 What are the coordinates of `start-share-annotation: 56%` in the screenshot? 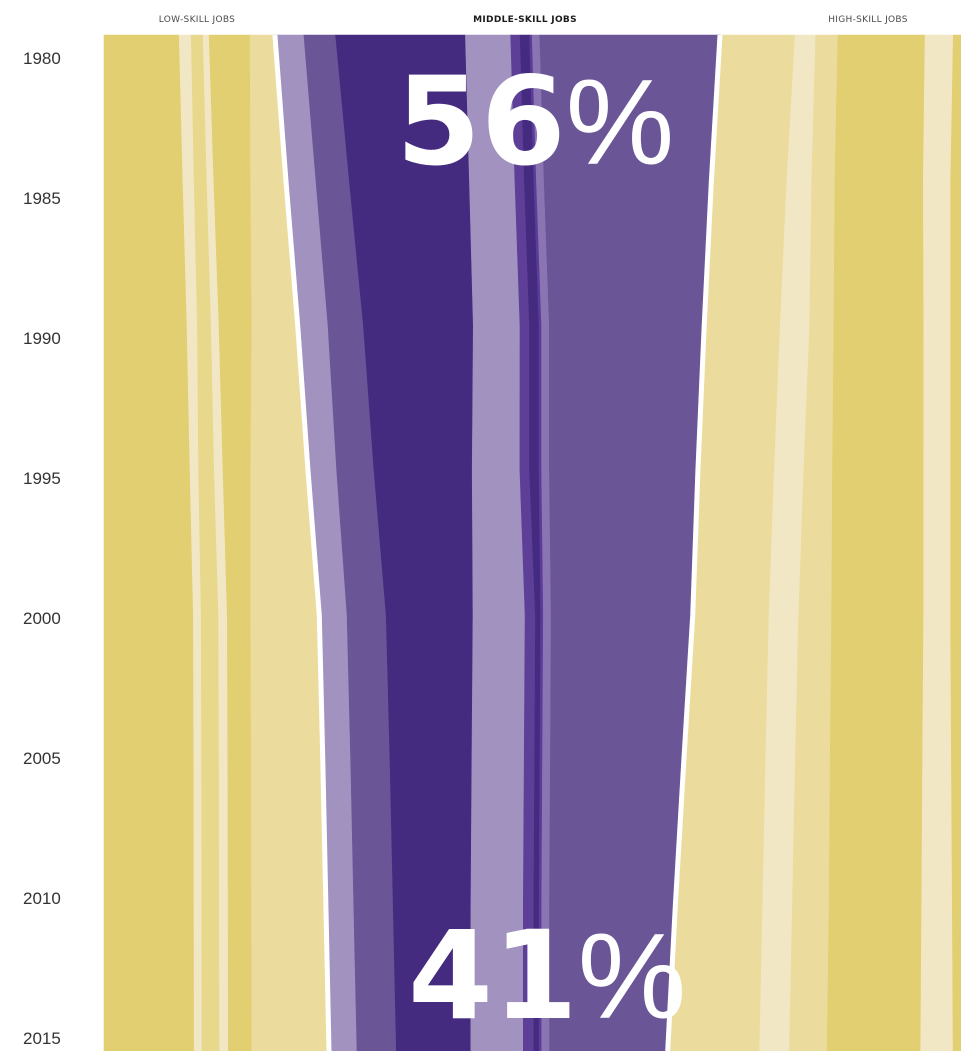 It's located at (535, 122).